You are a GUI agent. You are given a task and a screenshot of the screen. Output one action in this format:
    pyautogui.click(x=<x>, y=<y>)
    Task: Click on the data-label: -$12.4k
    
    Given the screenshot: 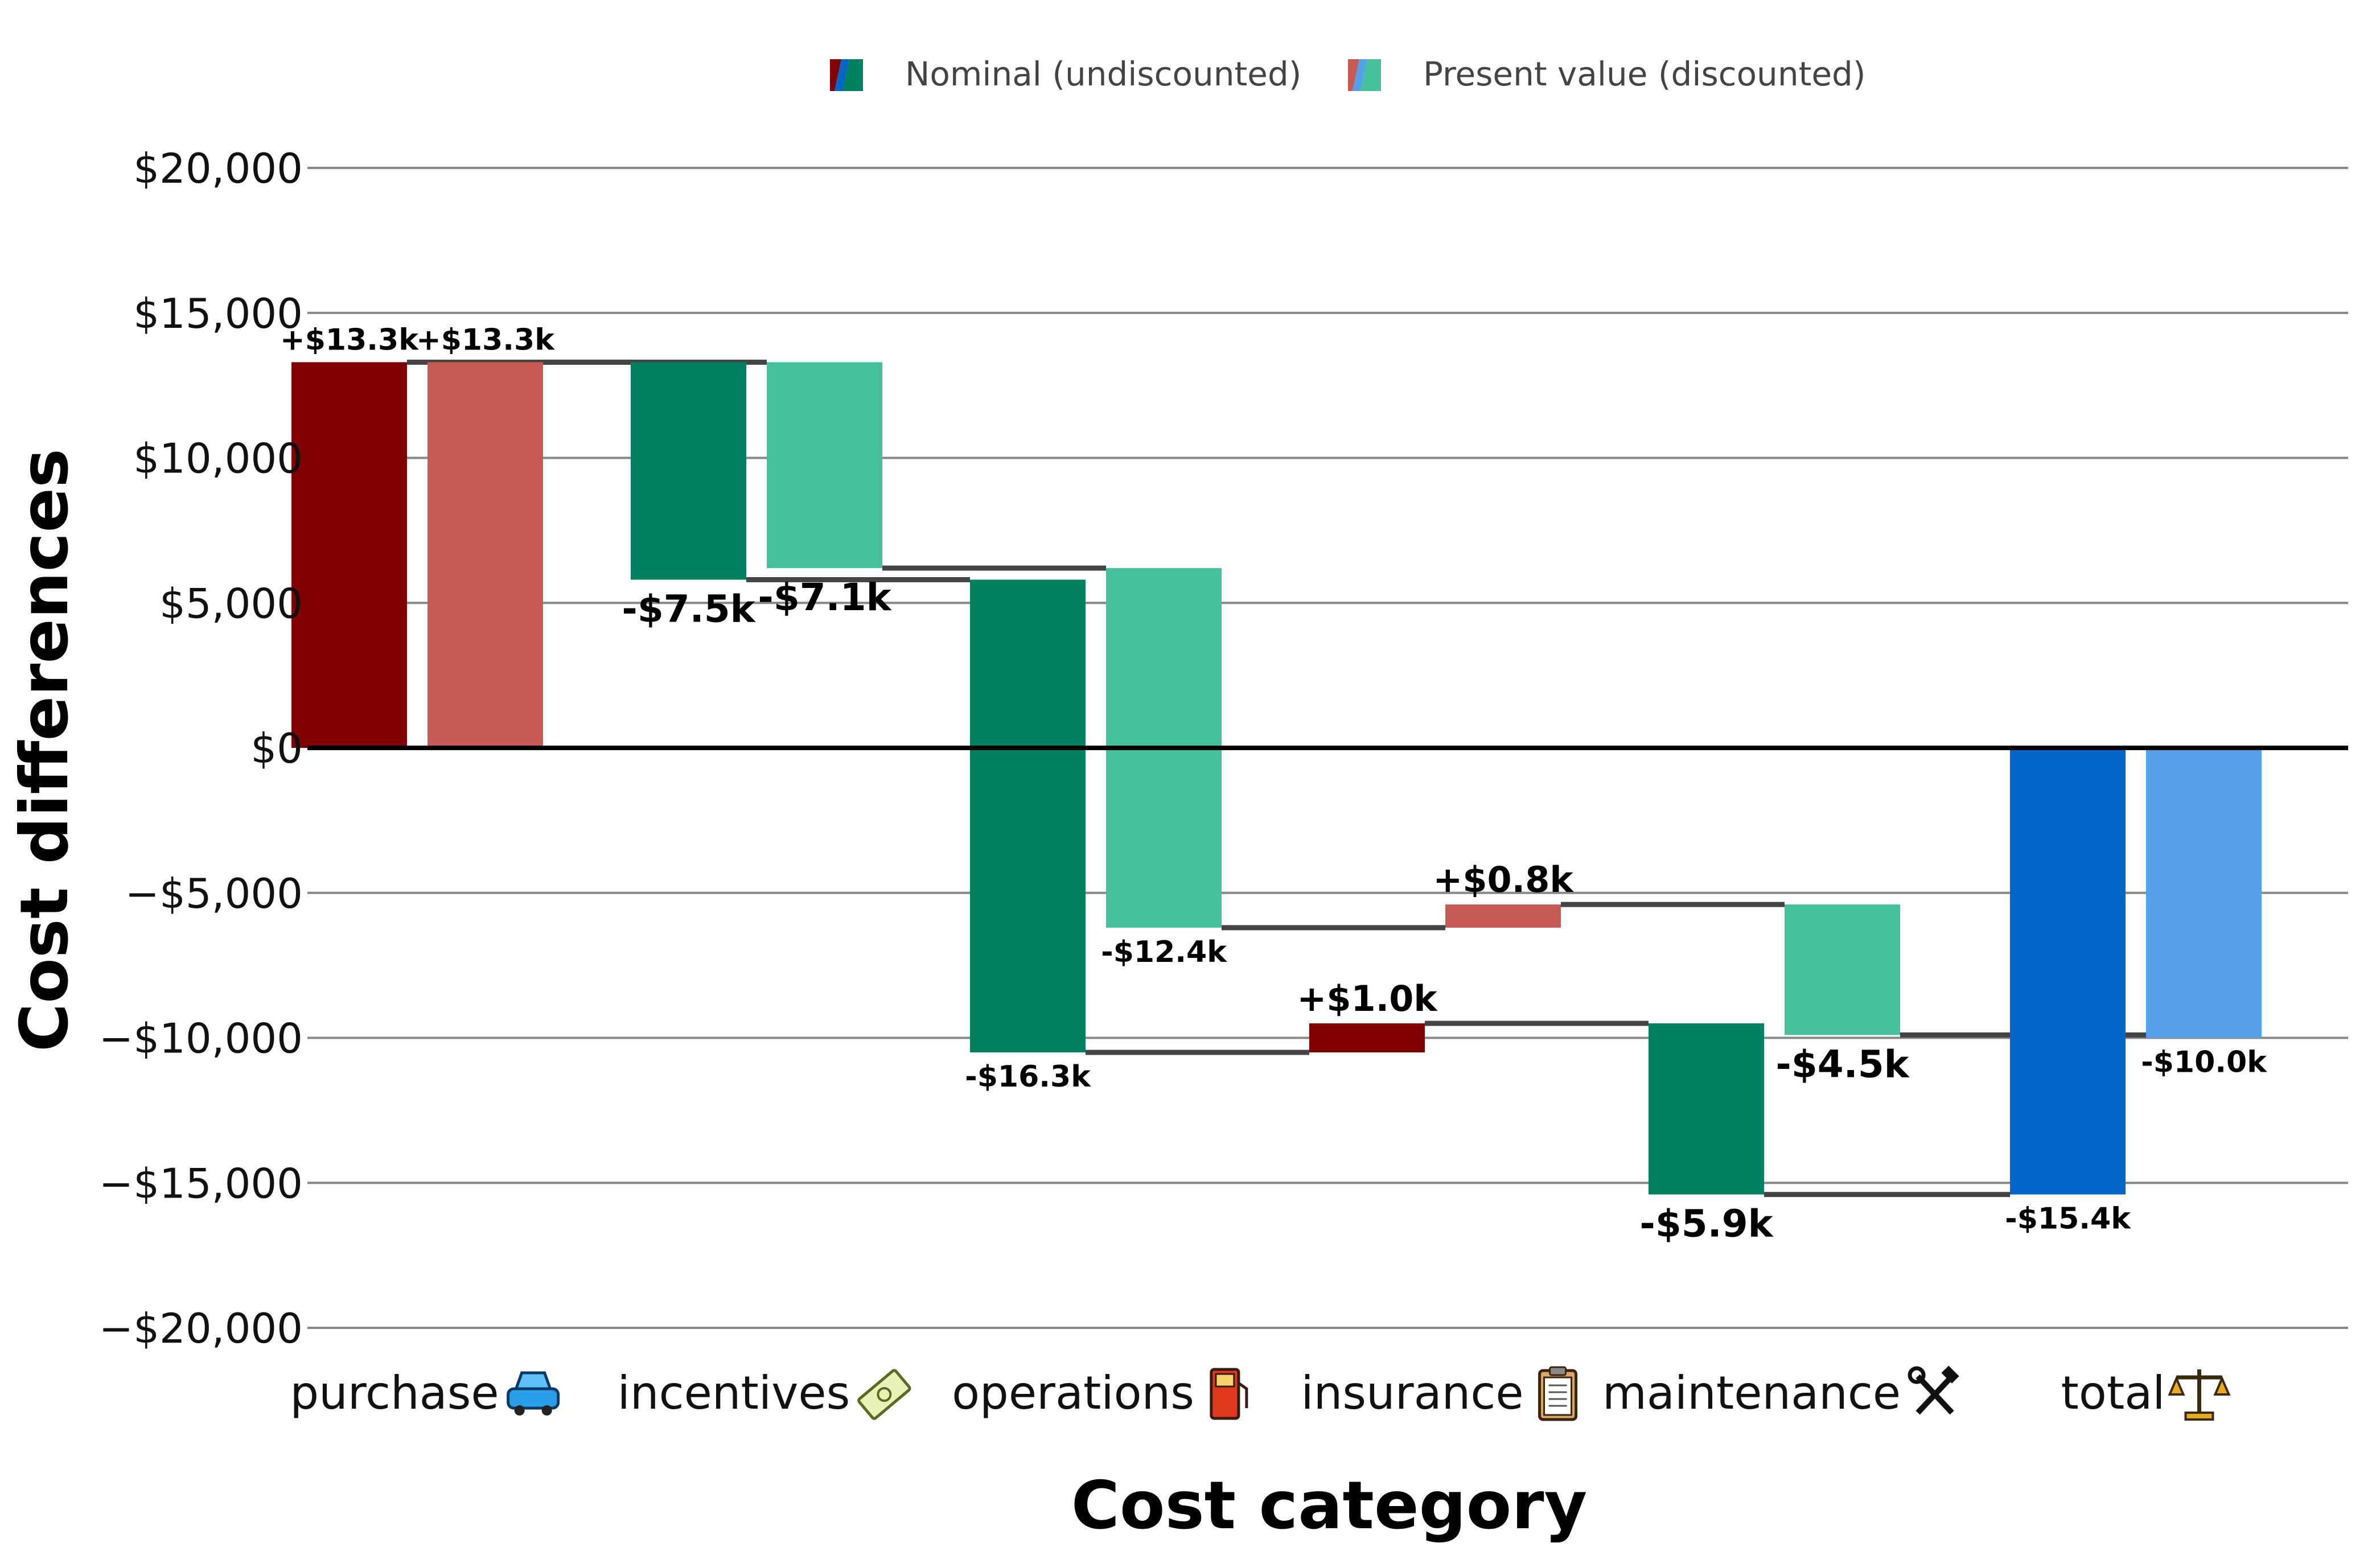 What is the action you would take?
    pyautogui.click(x=1164, y=952)
    